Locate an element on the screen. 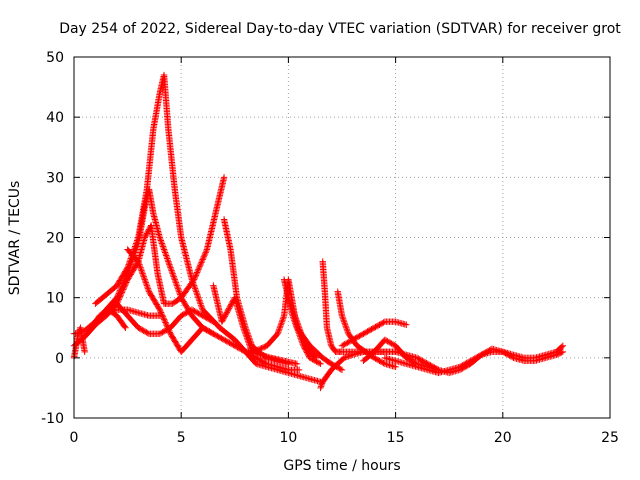 This screenshot has width=640, height=480. x-tick-label: 0 is located at coordinates (74, 438).